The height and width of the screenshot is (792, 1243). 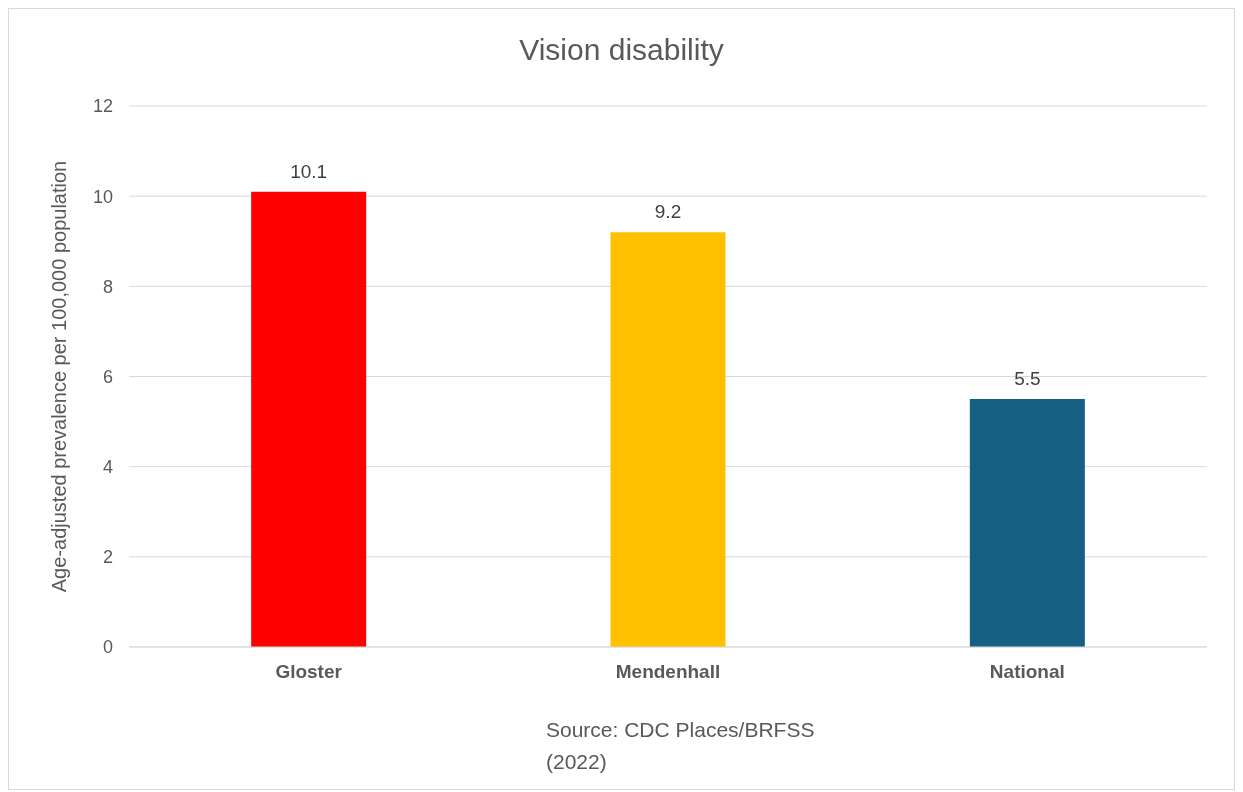 What do you see at coordinates (1027, 672) in the screenshot?
I see `x-tick-label: National` at bounding box center [1027, 672].